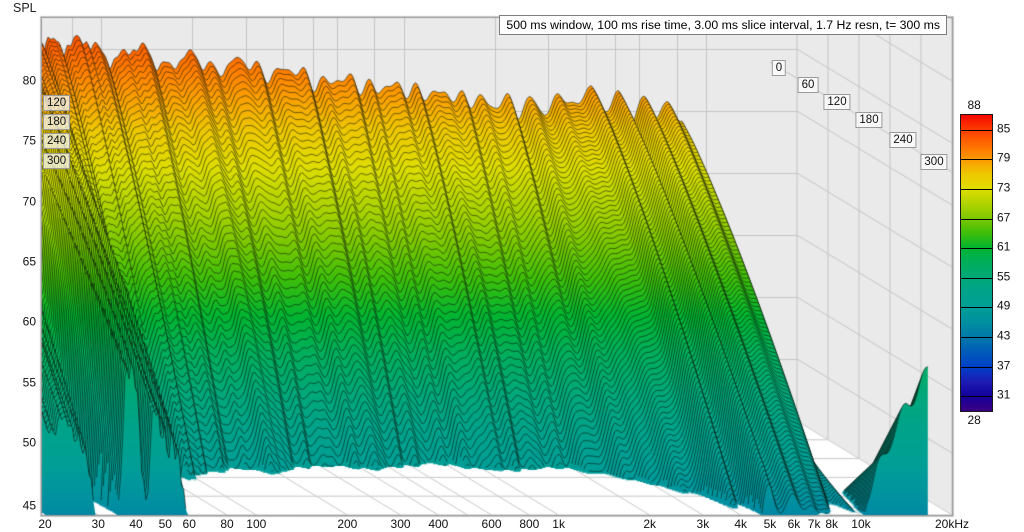 This screenshot has width=1024, height=532. I want to click on time-axis-label-right: 180, so click(869, 120).